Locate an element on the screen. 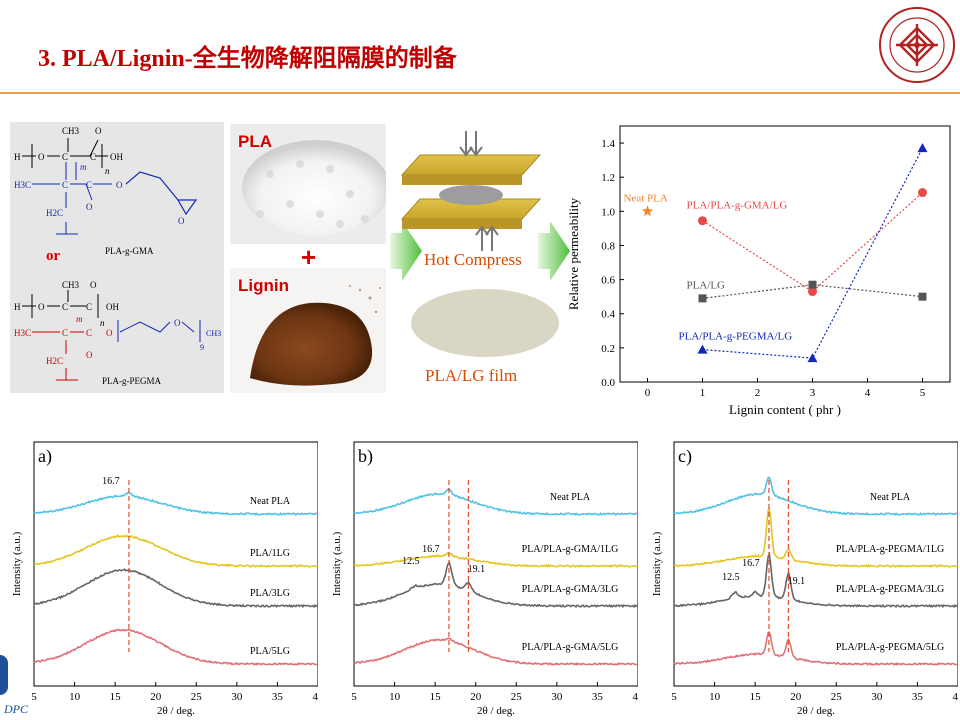 The image size is (960, 720). y-tick-label: 0.0 is located at coordinates (608, 383).